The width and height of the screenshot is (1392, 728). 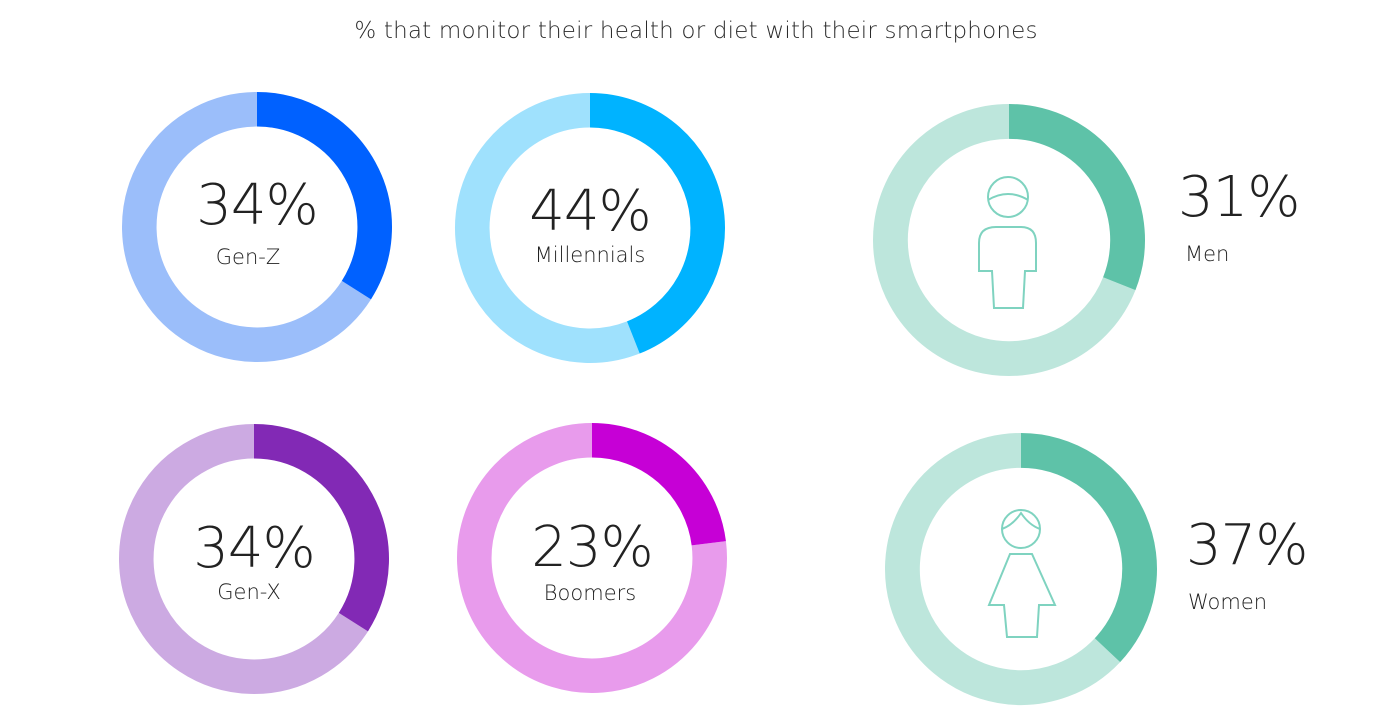 I want to click on donut-gen-z: 34% Gen-Z, so click(x=257, y=227).